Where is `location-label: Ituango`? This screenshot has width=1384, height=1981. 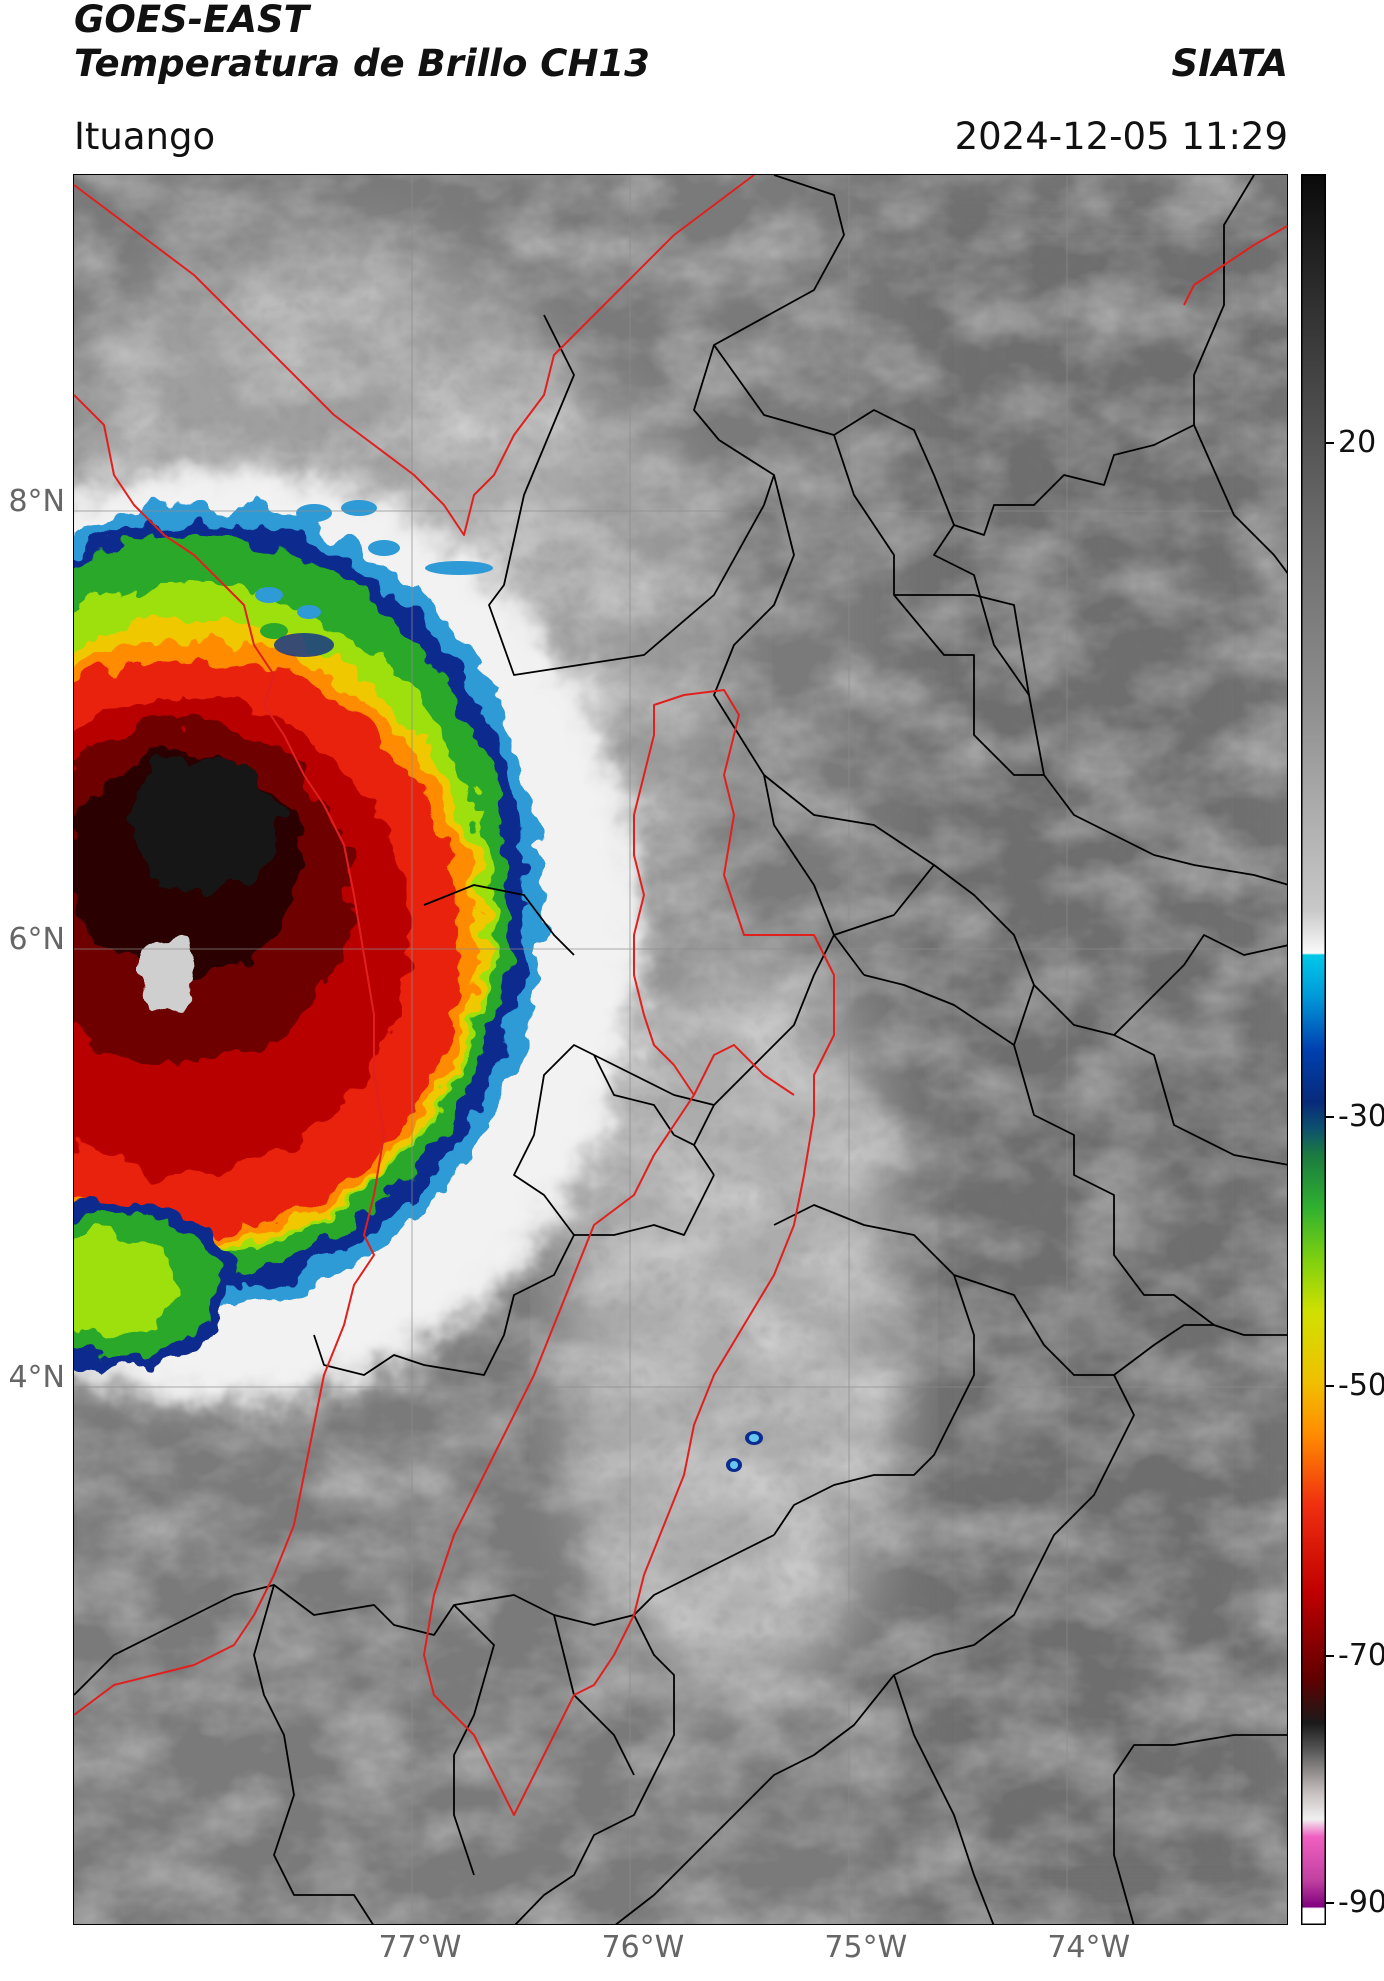
location-label: Ituango is located at coordinates (145, 136).